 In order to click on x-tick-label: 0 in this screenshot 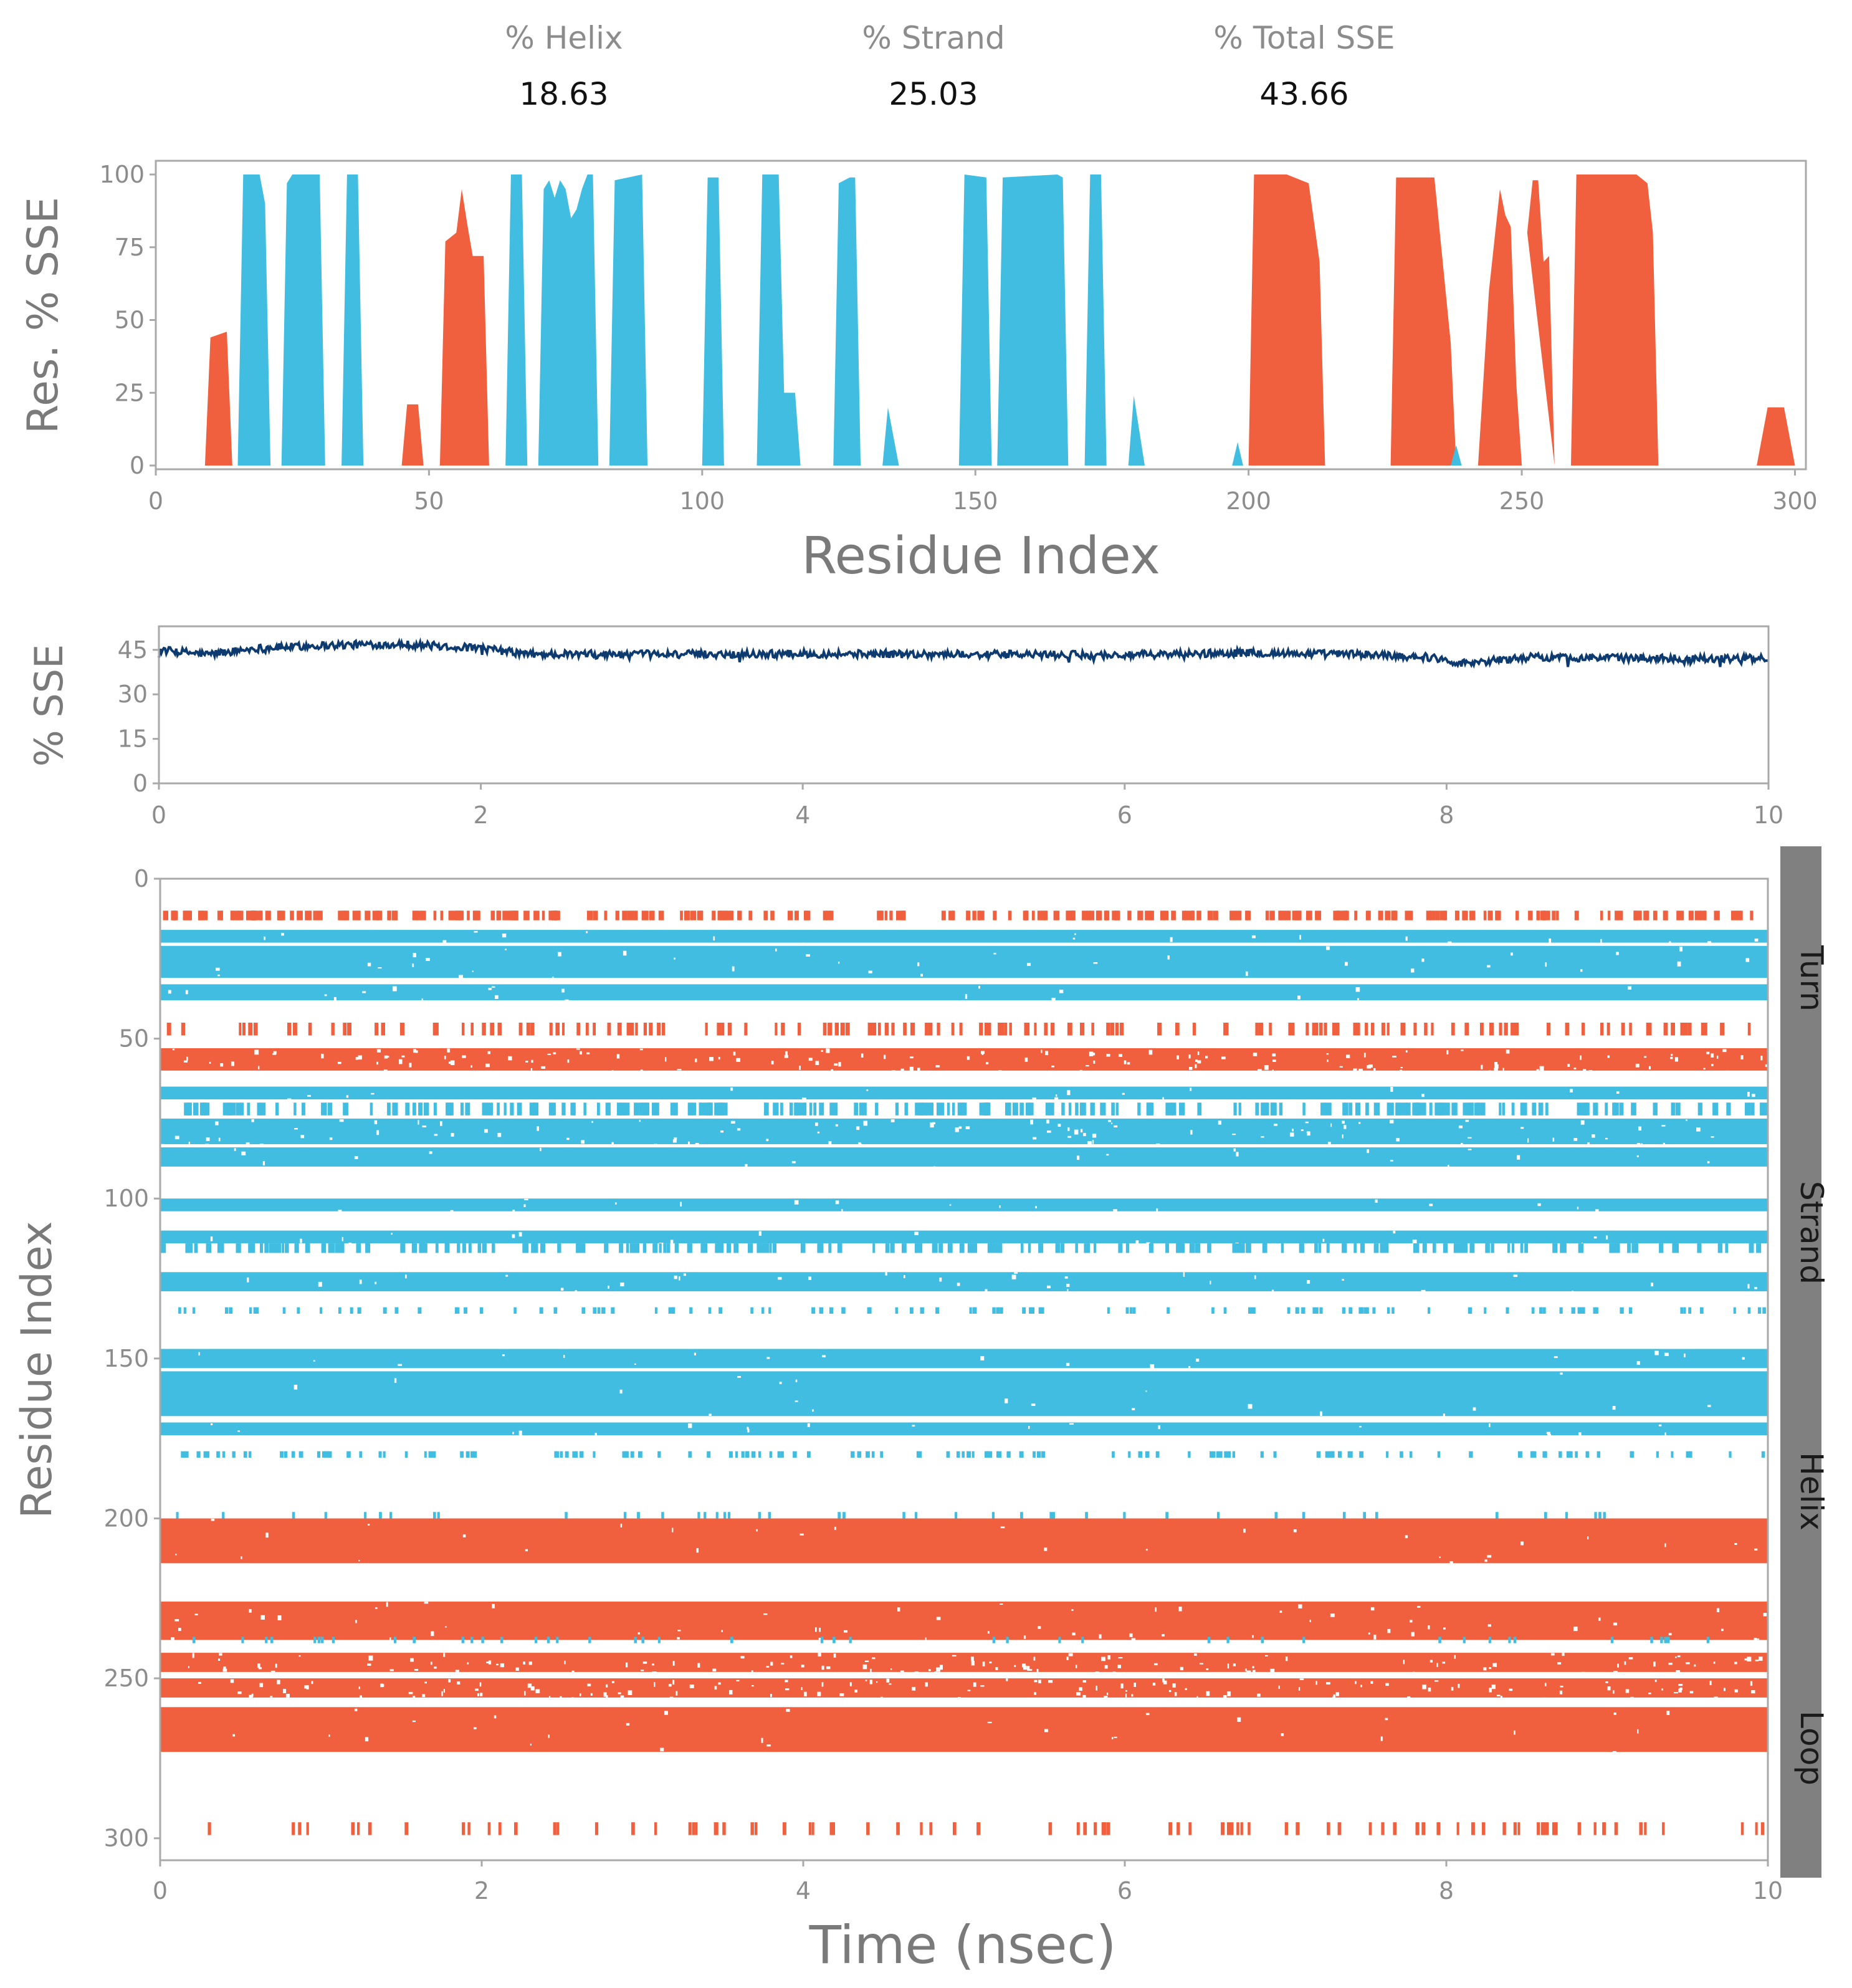, I will do `click(161, 1890)`.